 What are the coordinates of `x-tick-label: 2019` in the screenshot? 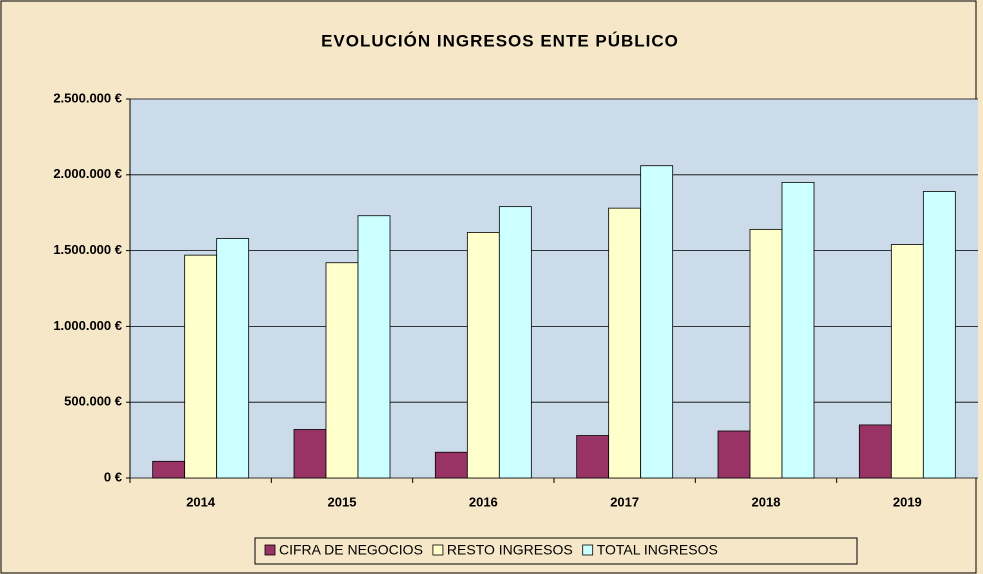 It's located at (907, 501).